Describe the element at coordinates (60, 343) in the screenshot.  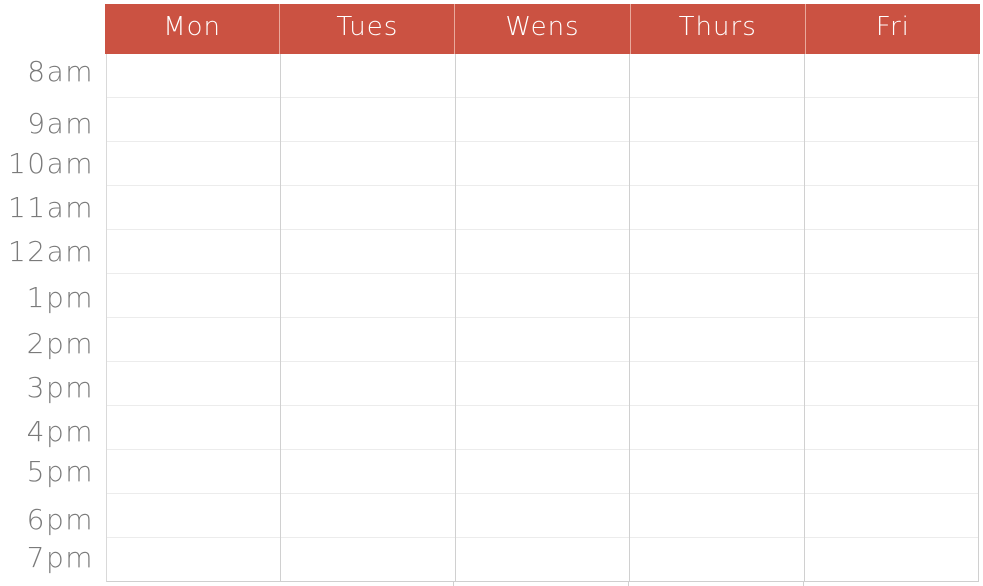
I see `time-label-2pm: 2pm` at that location.